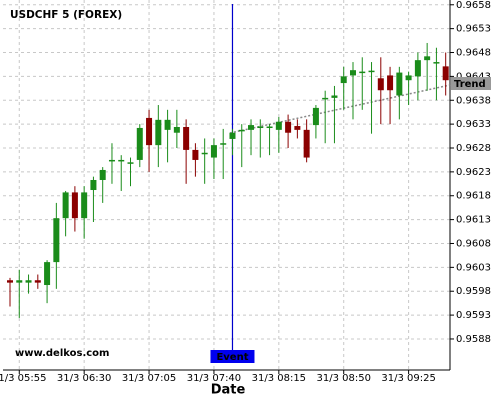  Describe the element at coordinates (473, 124) in the screenshot. I see `y-tick-label: 0.9633` at that location.